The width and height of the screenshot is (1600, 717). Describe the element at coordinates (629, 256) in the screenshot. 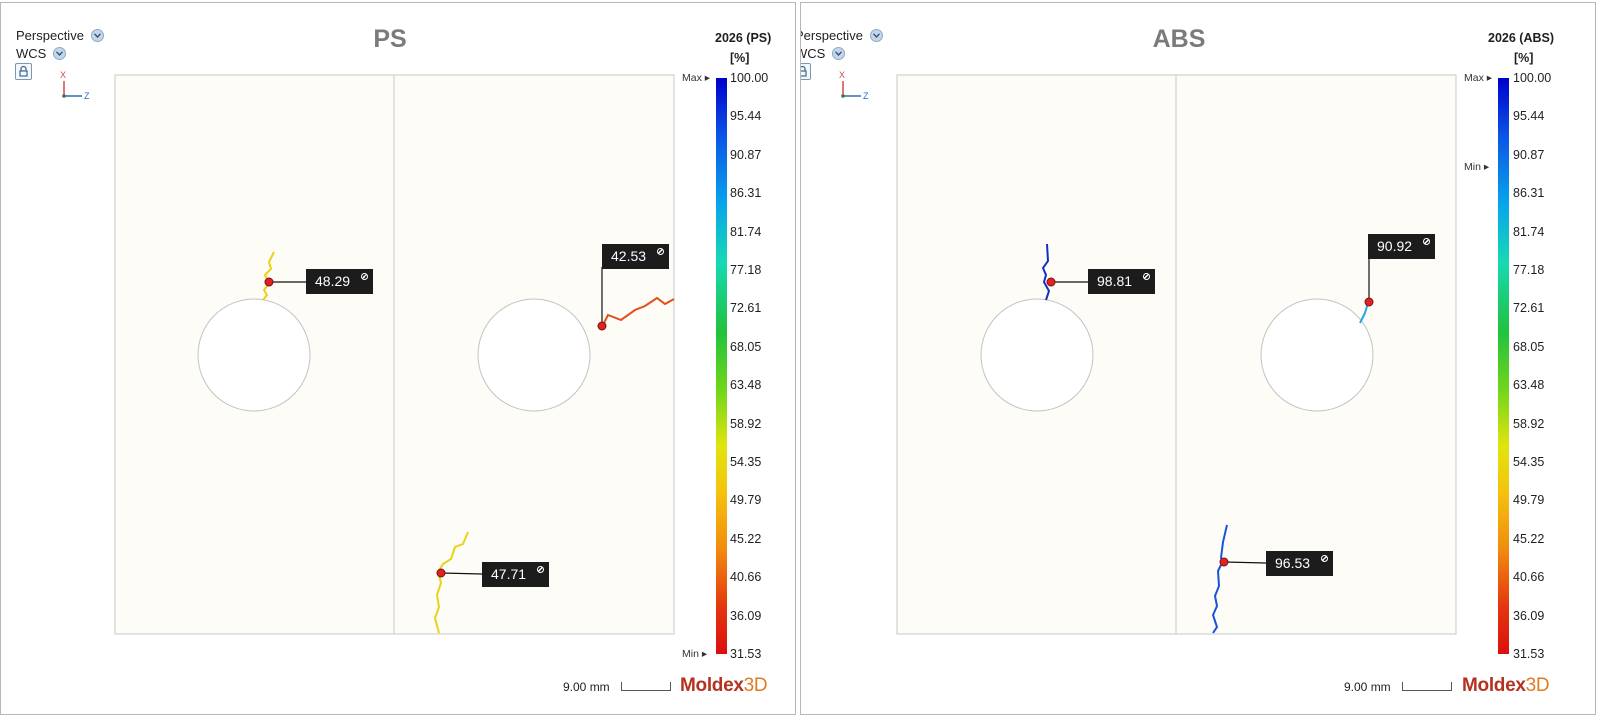

I see `probe-value: 42.53` at that location.